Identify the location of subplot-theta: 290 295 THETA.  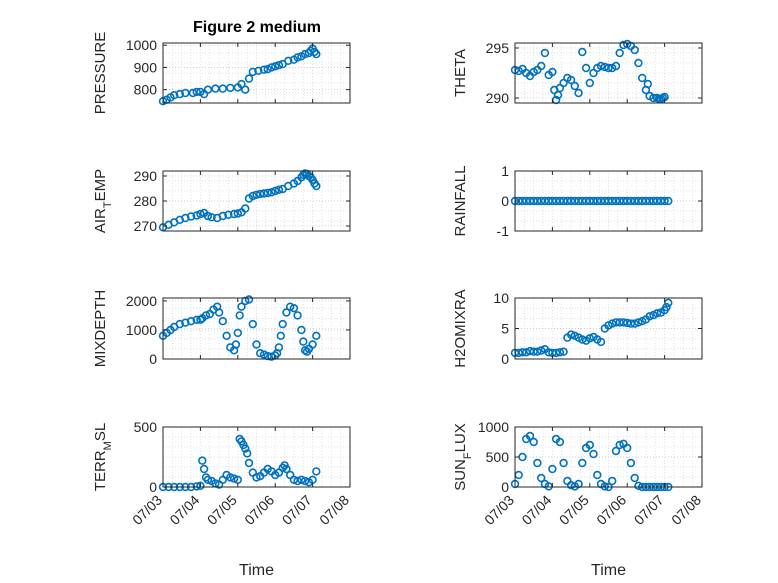
(577, 72).